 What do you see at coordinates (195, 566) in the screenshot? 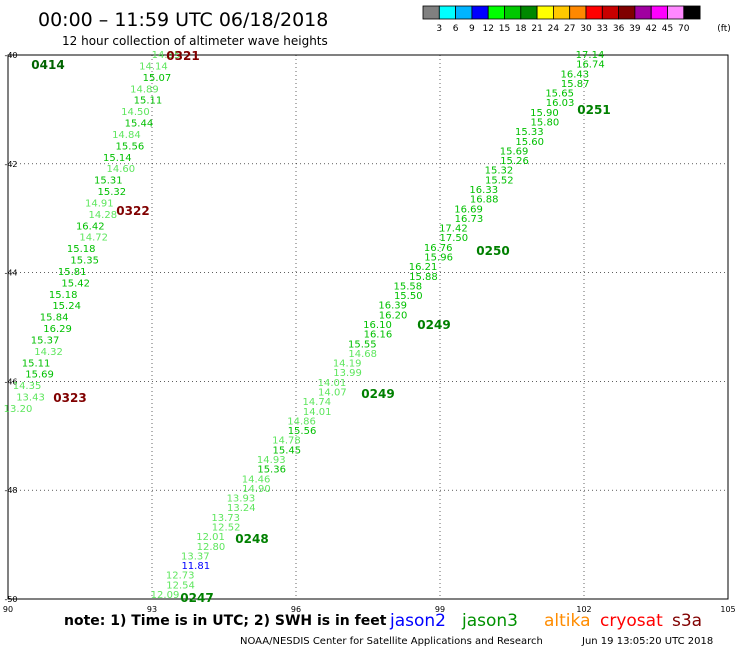
I see `swh-value: 11.81` at bounding box center [195, 566].